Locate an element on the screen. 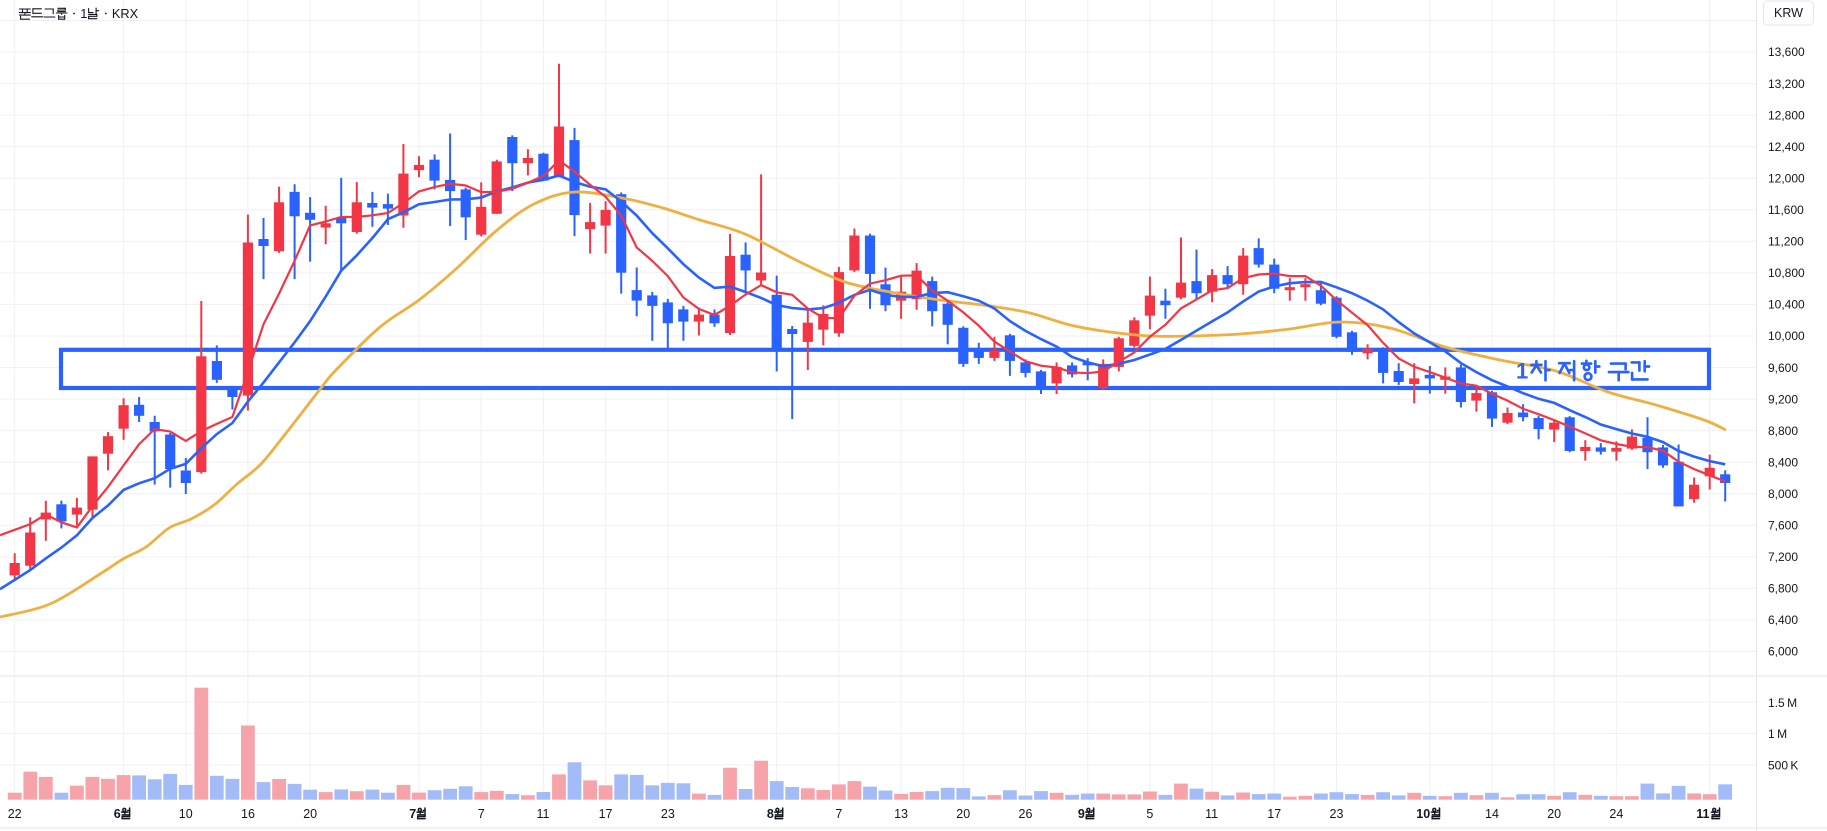 This screenshot has width=1827, height=831. svg-text: 7,200 is located at coordinates (1783, 557).